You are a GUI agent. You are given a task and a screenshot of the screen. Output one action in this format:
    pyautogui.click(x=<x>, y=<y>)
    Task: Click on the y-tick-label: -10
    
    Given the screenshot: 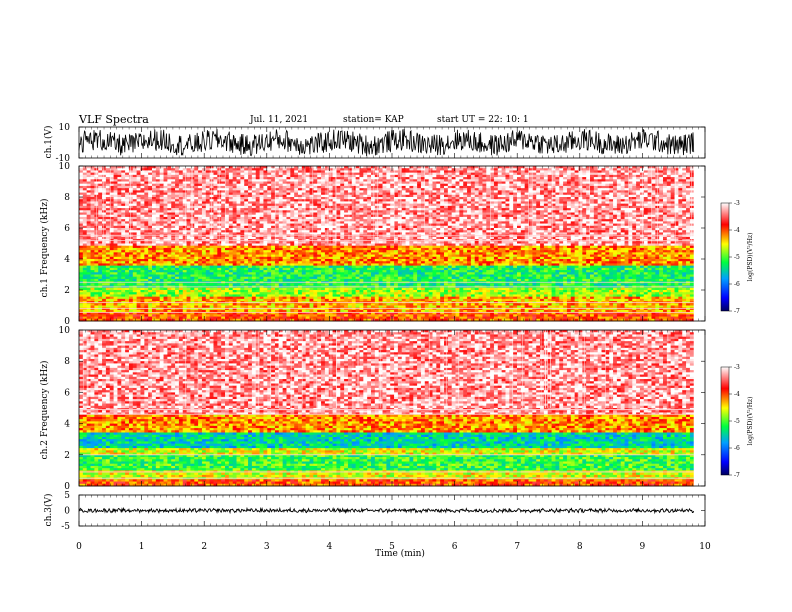 What is the action you would take?
    pyautogui.click(x=63, y=159)
    